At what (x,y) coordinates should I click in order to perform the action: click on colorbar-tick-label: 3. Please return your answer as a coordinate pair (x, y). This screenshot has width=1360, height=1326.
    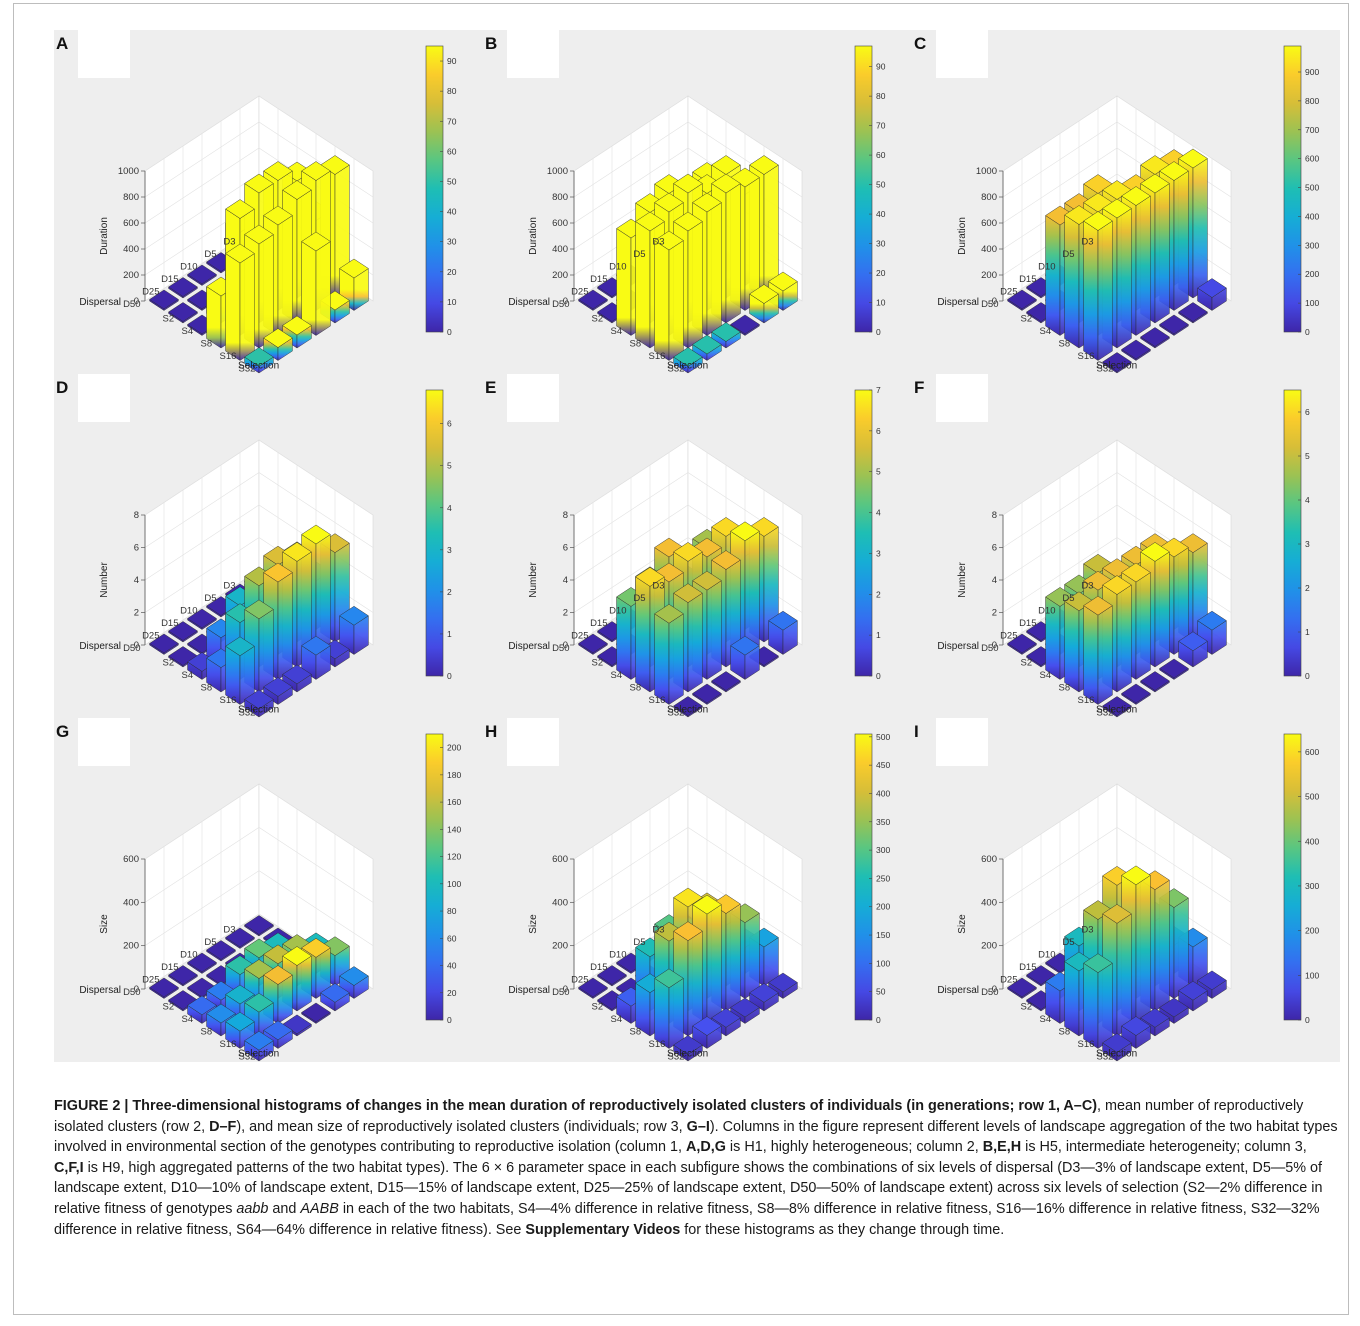
    Looking at the image, I should click on (1307, 544).